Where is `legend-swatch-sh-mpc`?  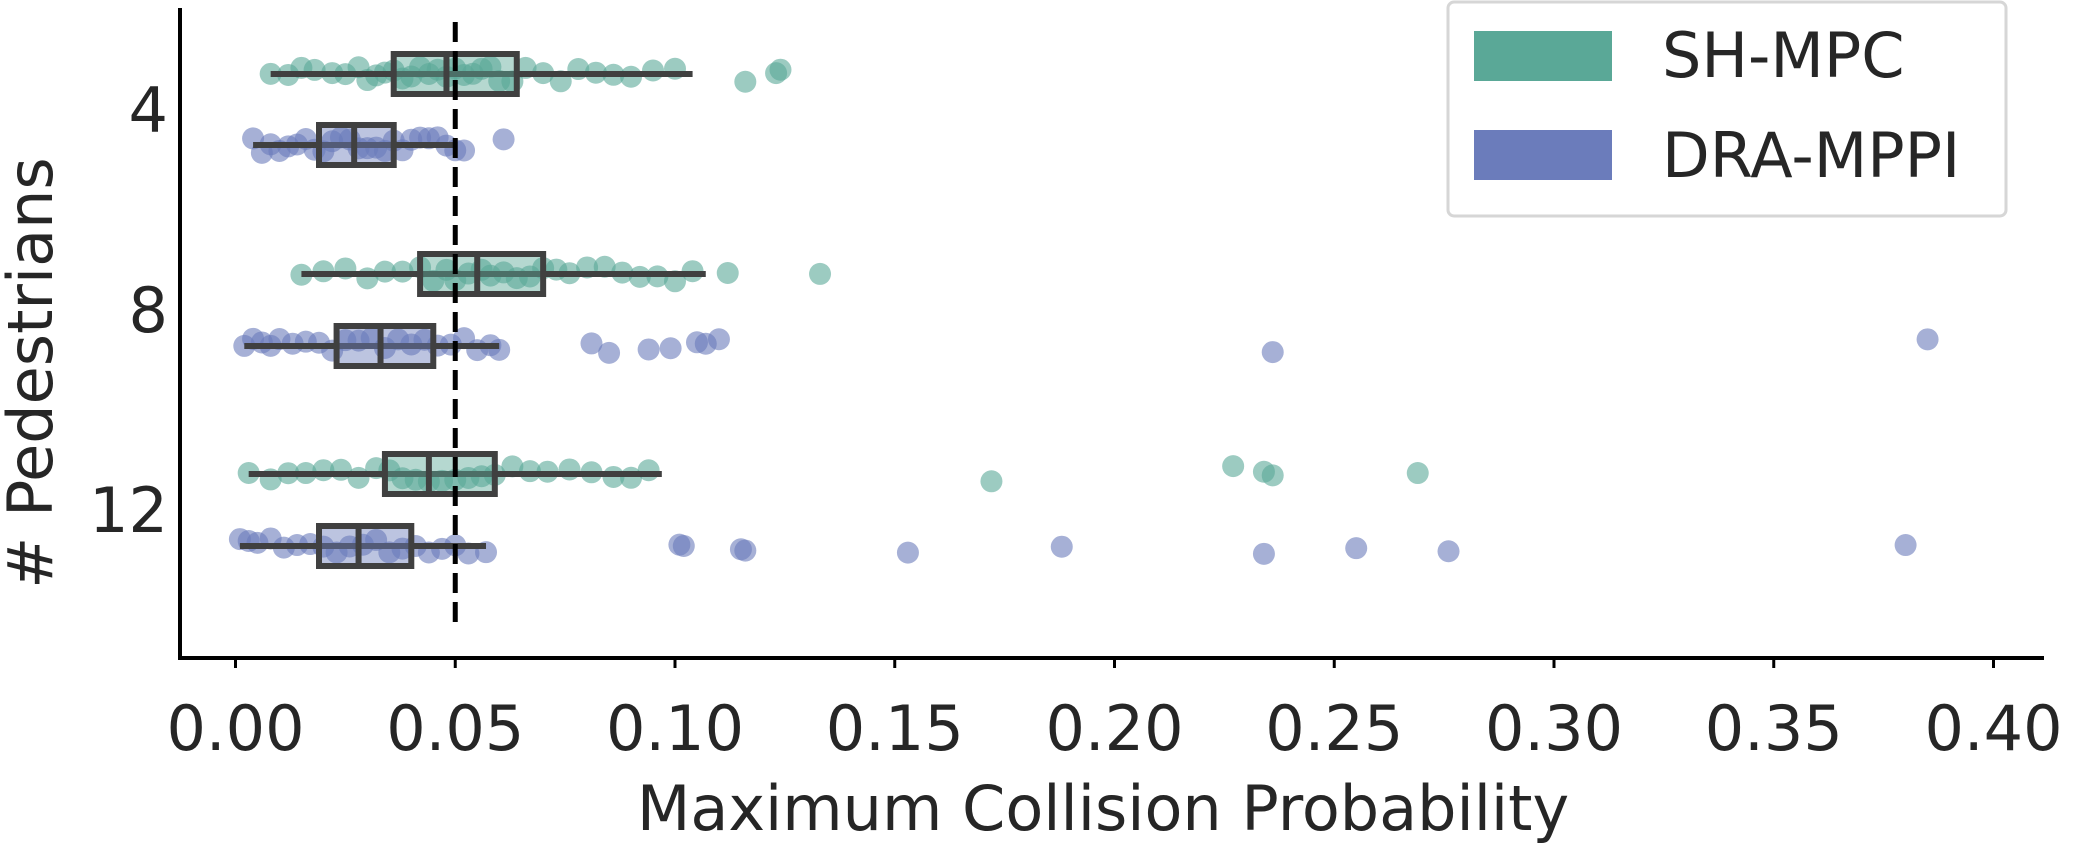
legend-swatch-sh-mpc is located at coordinates (1543, 56).